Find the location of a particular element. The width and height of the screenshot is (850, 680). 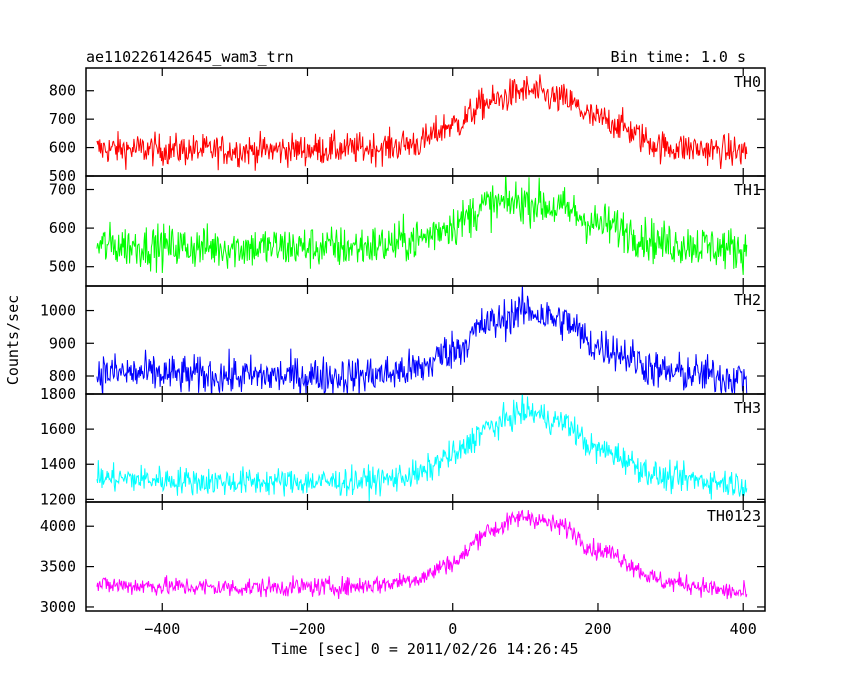

x-tick-label: 200 is located at coordinates (597, 629).